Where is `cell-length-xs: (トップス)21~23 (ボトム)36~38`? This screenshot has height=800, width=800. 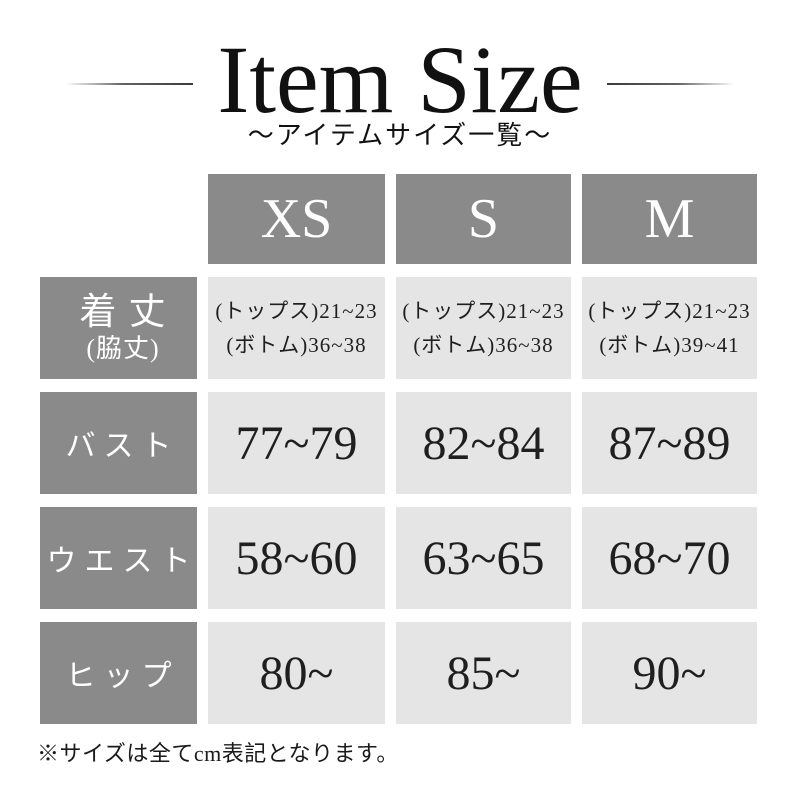
cell-length-xs: (トップス)21~23 (ボトム)36~38 is located at coordinates (296, 328).